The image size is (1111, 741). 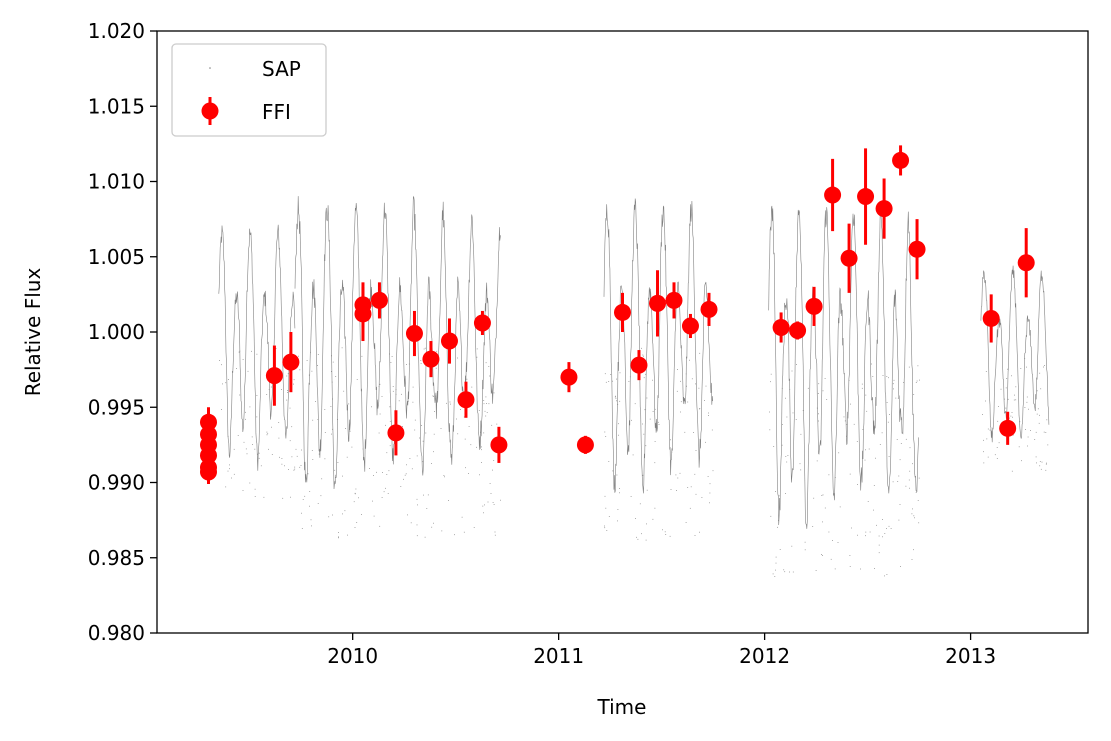 What do you see at coordinates (249, 90) in the screenshot?
I see `legend: SAP FFI` at bounding box center [249, 90].